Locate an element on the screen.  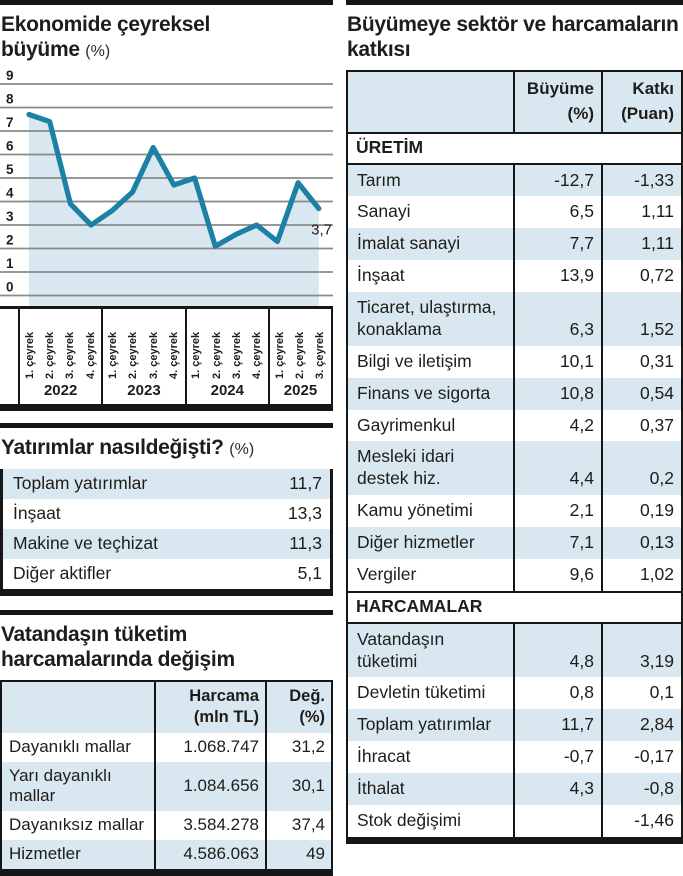
contribution-points: 1,02 is located at coordinates (641, 575).